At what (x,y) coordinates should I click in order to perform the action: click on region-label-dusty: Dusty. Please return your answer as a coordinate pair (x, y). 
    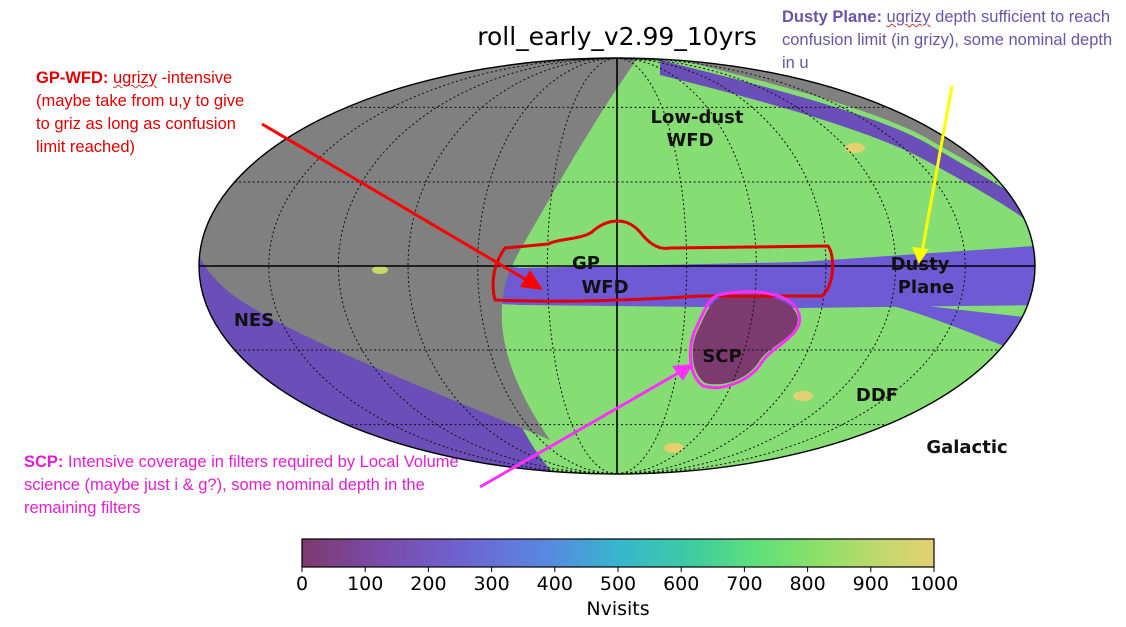
    Looking at the image, I should click on (920, 264).